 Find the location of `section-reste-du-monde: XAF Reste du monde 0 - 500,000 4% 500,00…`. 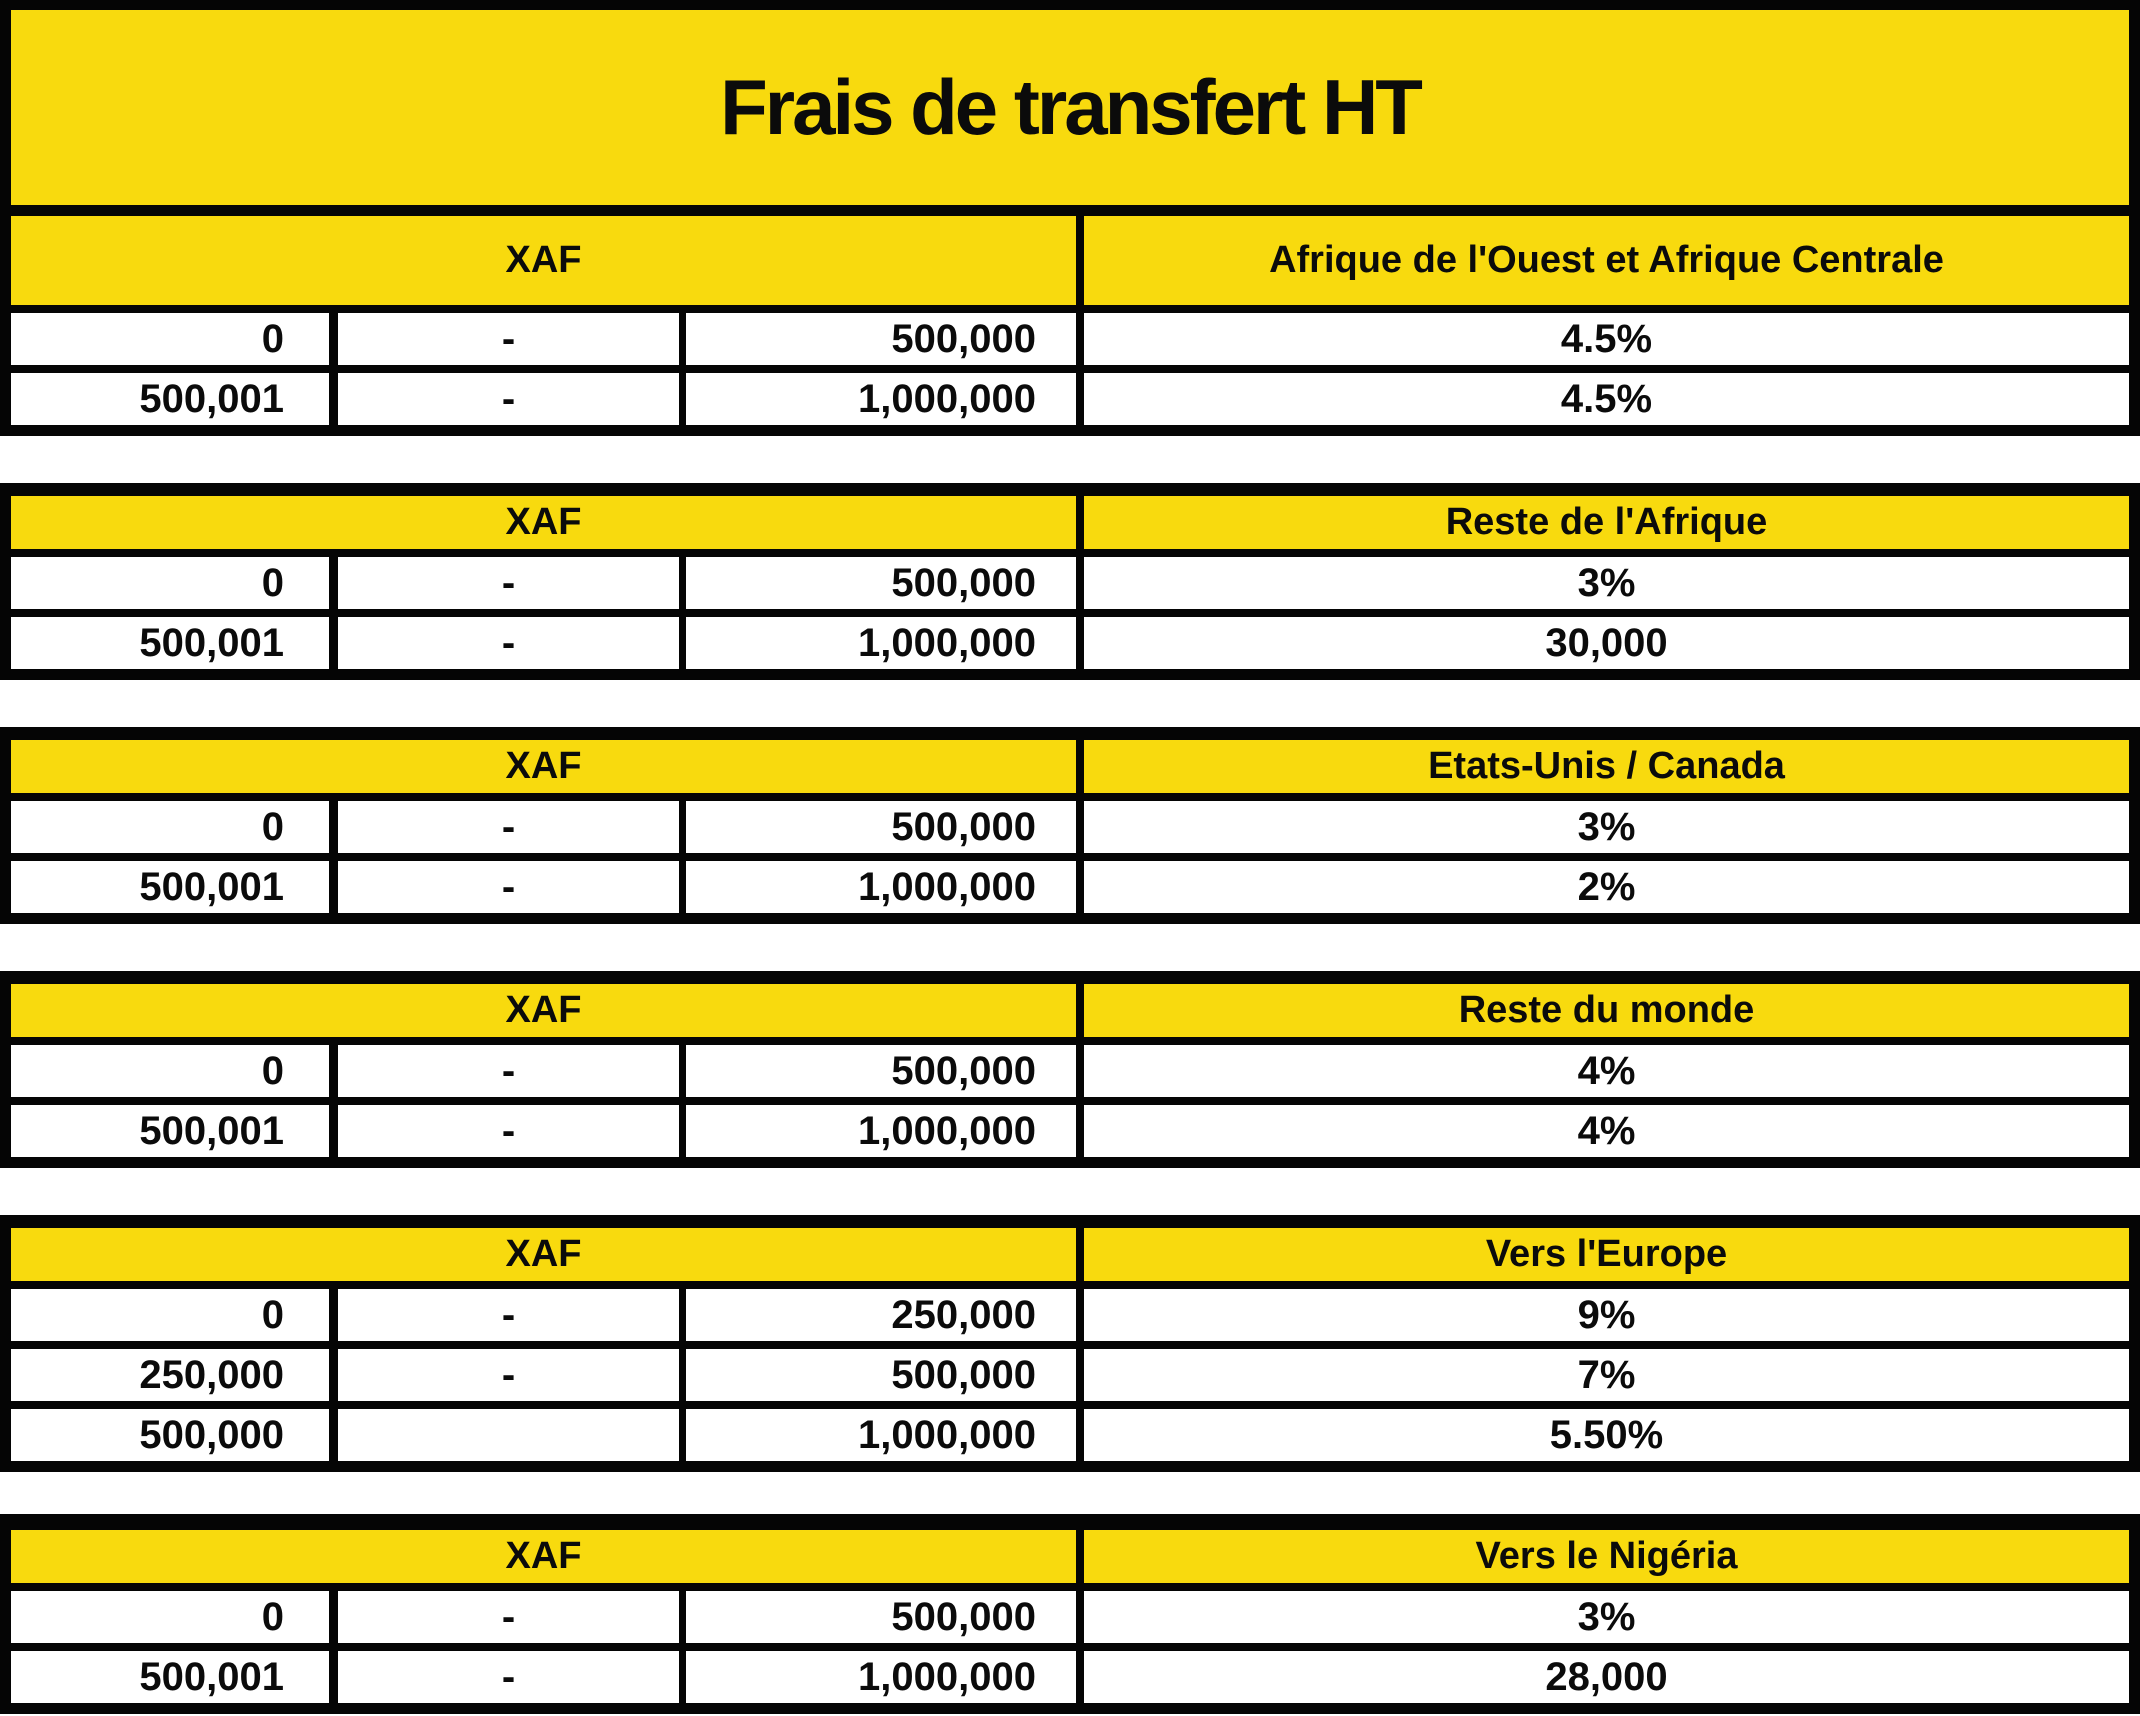

section-reste-du-monde: XAF Reste du monde 0 - 500,000 4% 500,00… is located at coordinates (1070, 1069).